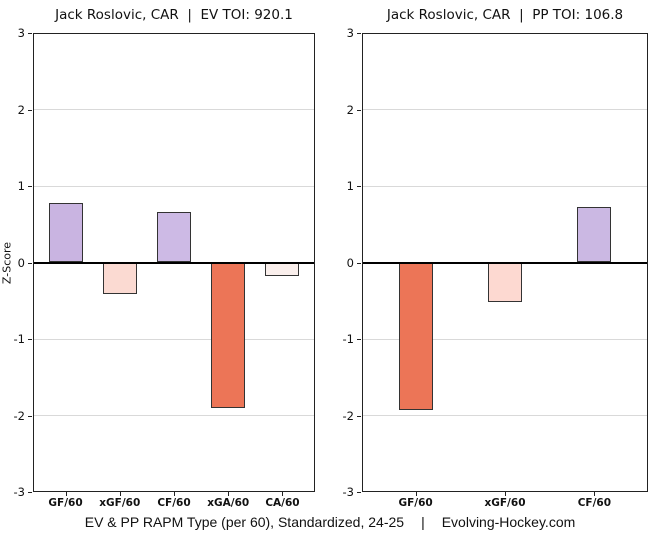  I want to click on caption-site: Evolving-Hockey.com, so click(508, 522).